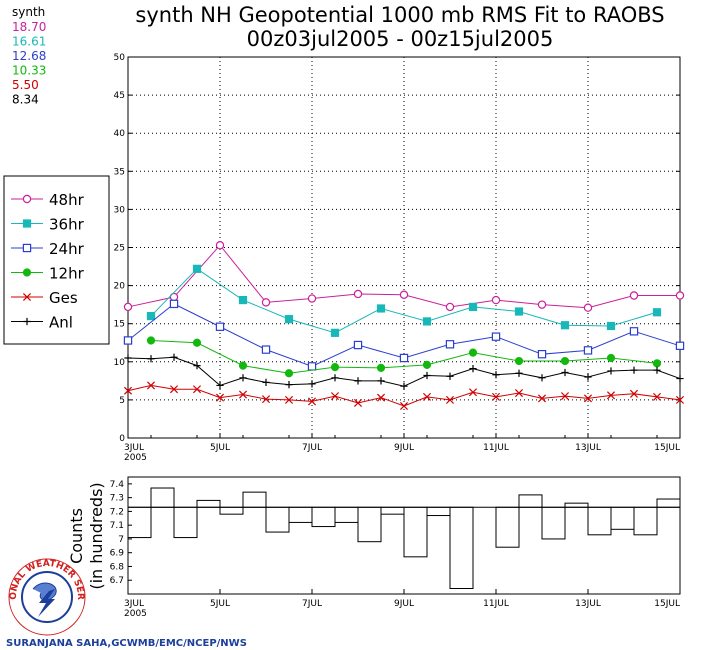  I want to click on count-ylabel-line1: Counts, so click(76, 536).